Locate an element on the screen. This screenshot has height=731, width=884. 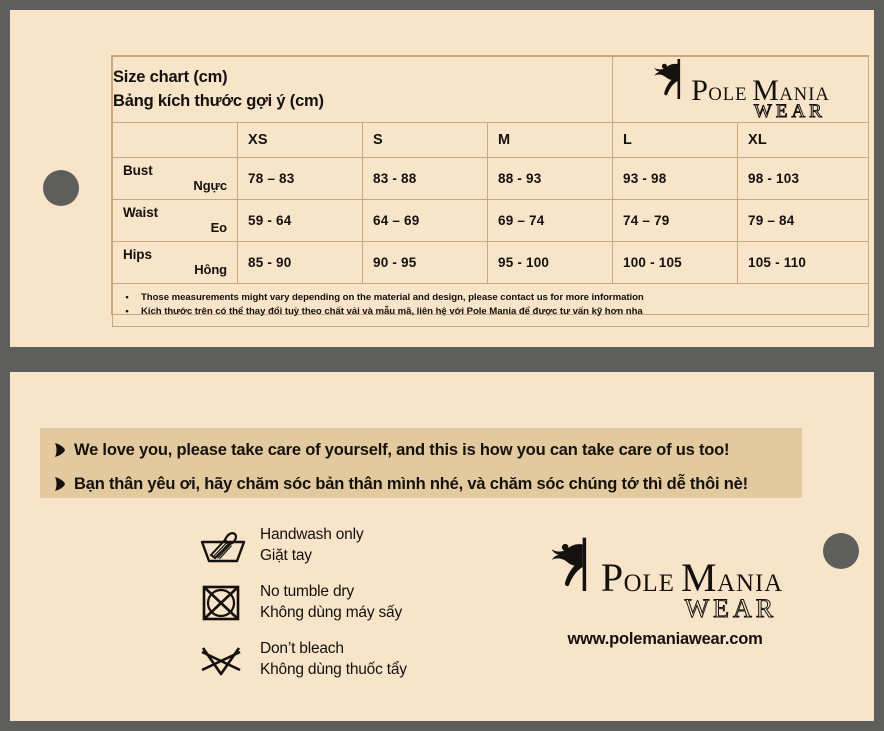
cell-hips-s: 90 - 95 is located at coordinates (425, 262).